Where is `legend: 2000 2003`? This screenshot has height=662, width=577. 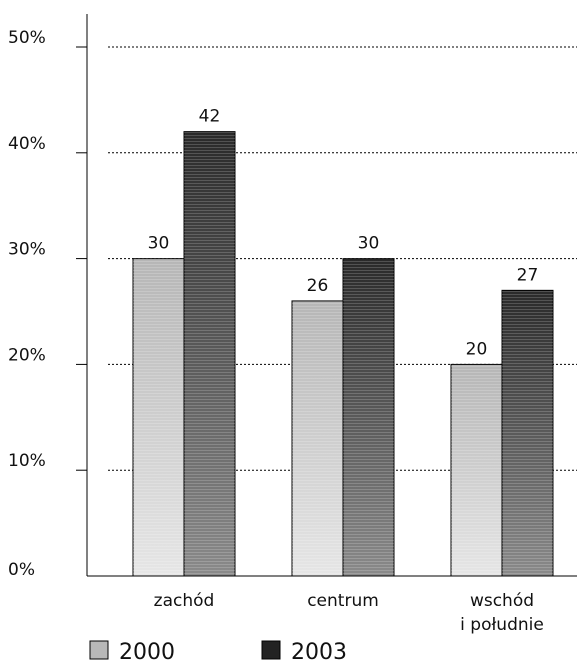
legend: 2000 2003 is located at coordinates (218, 651).